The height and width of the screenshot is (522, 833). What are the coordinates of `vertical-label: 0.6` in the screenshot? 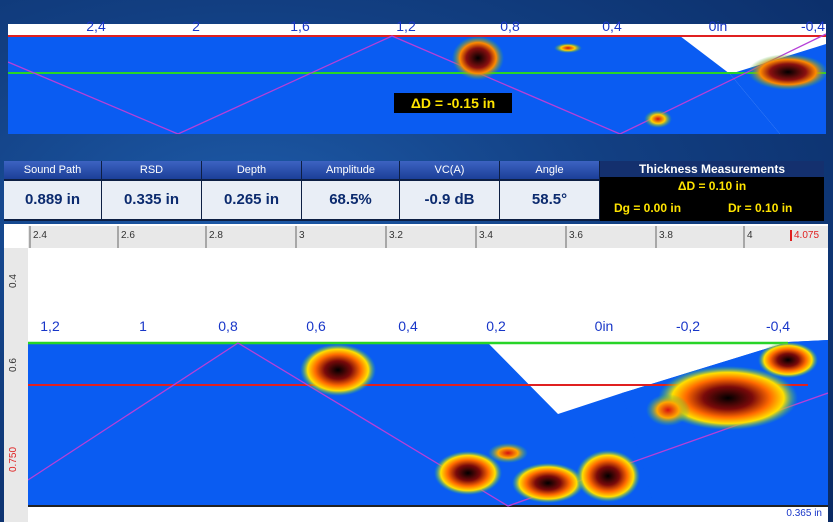 It's located at (13, 365).